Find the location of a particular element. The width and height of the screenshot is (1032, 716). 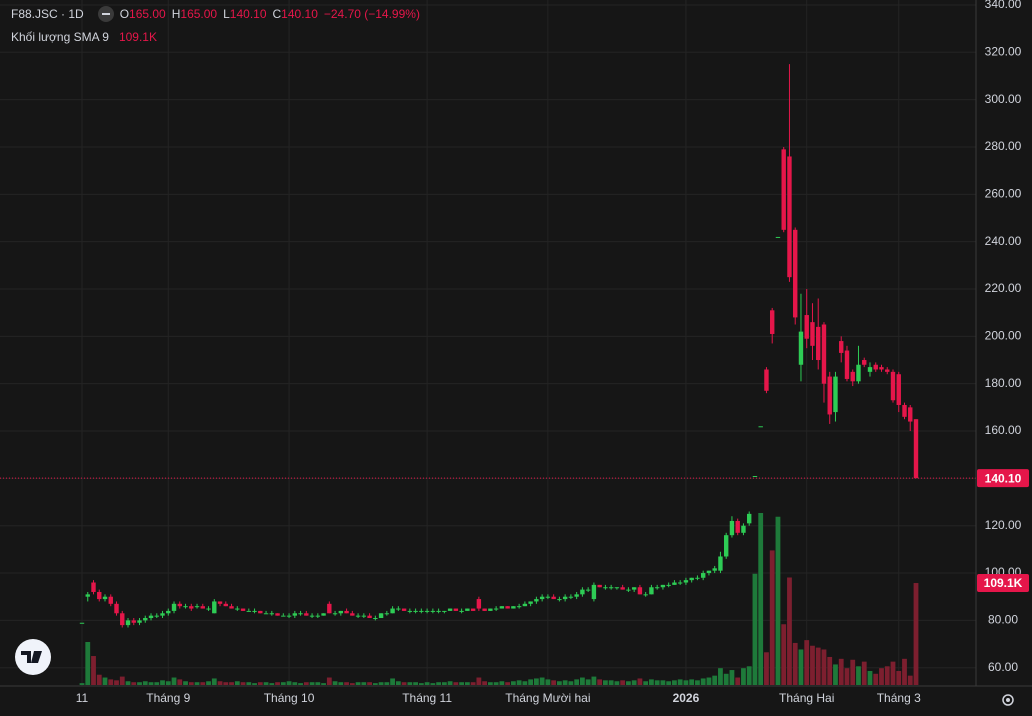

tradingview-logo is located at coordinates (33, 657).